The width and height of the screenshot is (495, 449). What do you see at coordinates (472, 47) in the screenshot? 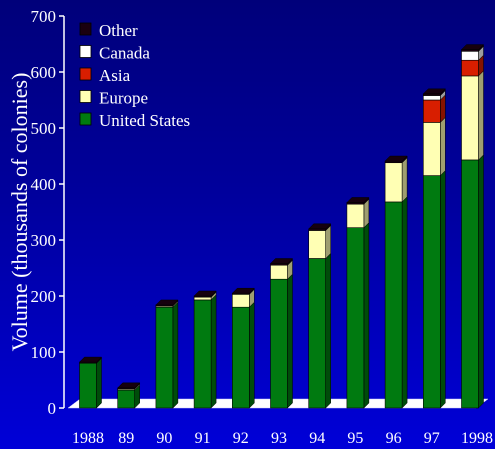
I see `bar-top-1998` at bounding box center [472, 47].